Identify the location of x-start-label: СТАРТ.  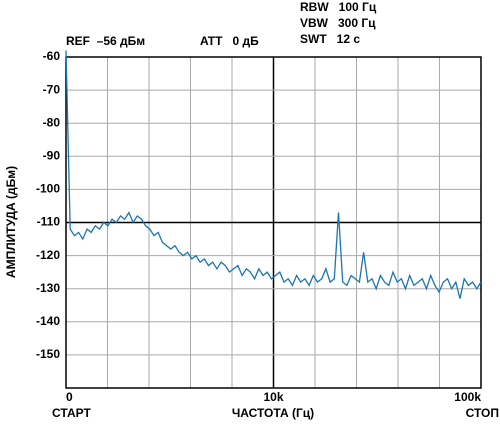
(71, 413).